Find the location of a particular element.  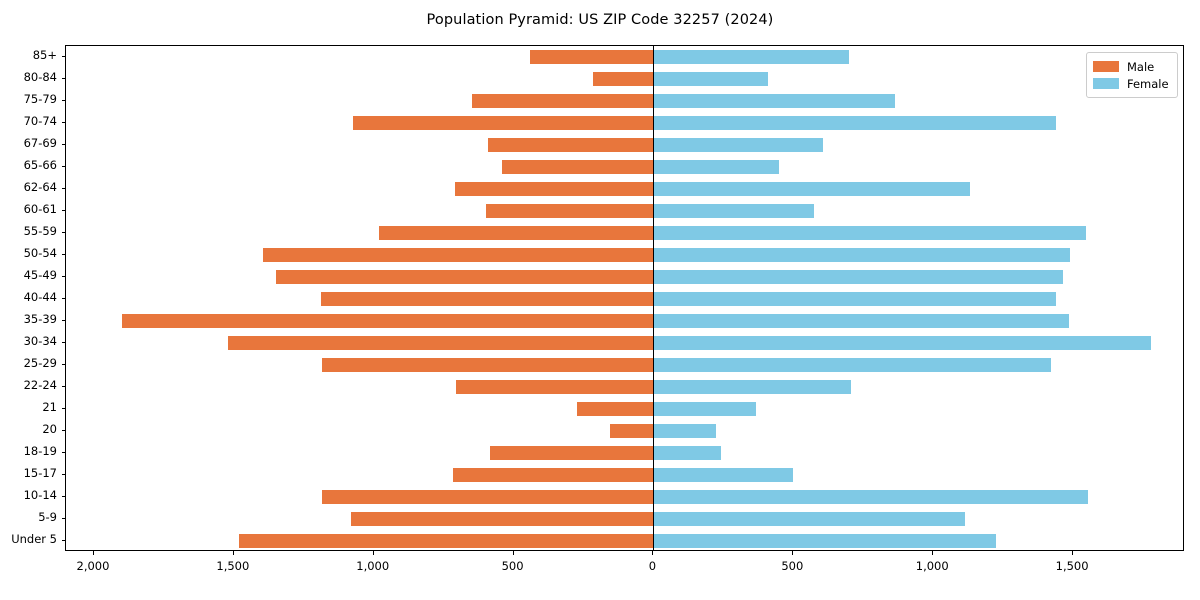

y-axis-tick-label: 30-34 is located at coordinates (40, 341).